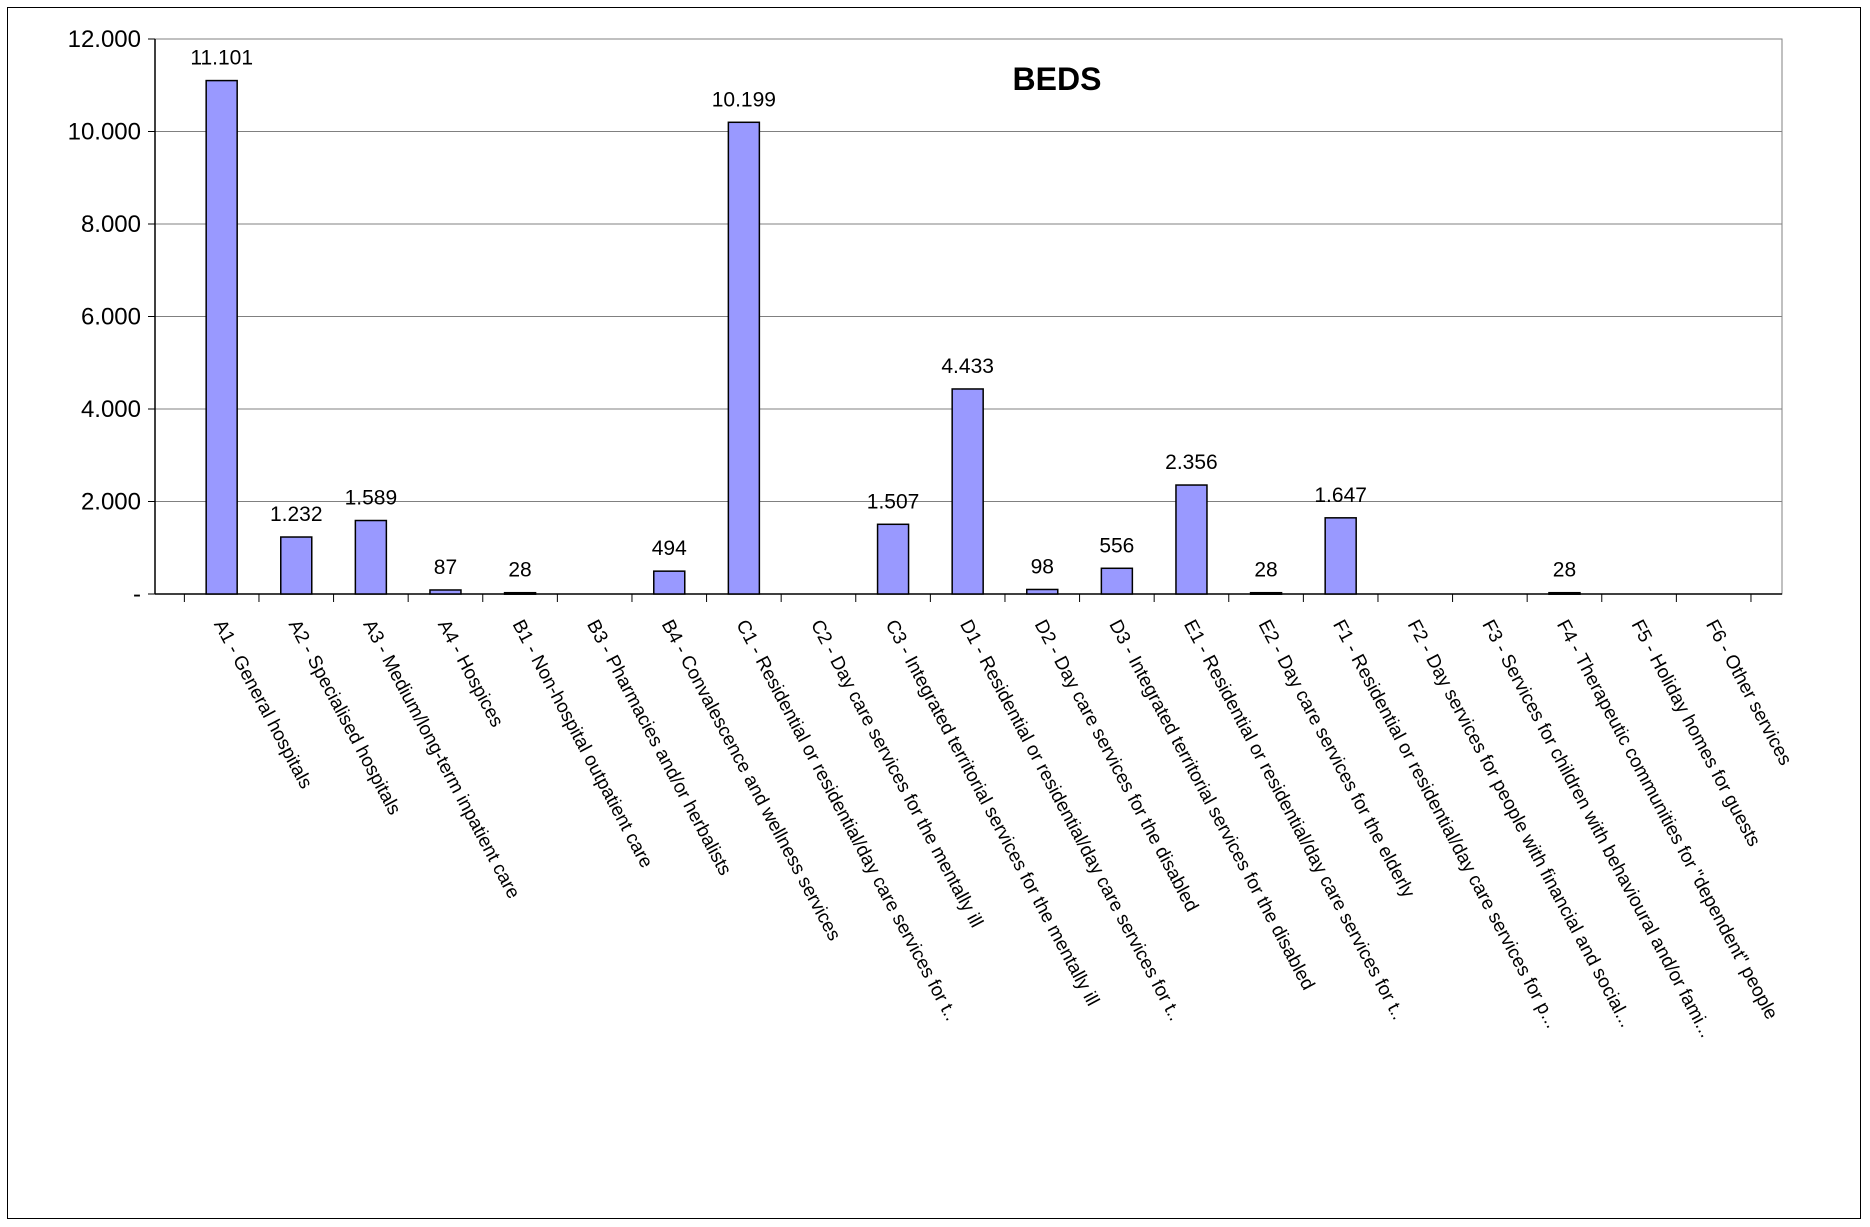 Image resolution: width=1870 pixels, height=1227 pixels. Describe the element at coordinates (1340, 495) in the screenshot. I see `data-label: 1.647` at that location.